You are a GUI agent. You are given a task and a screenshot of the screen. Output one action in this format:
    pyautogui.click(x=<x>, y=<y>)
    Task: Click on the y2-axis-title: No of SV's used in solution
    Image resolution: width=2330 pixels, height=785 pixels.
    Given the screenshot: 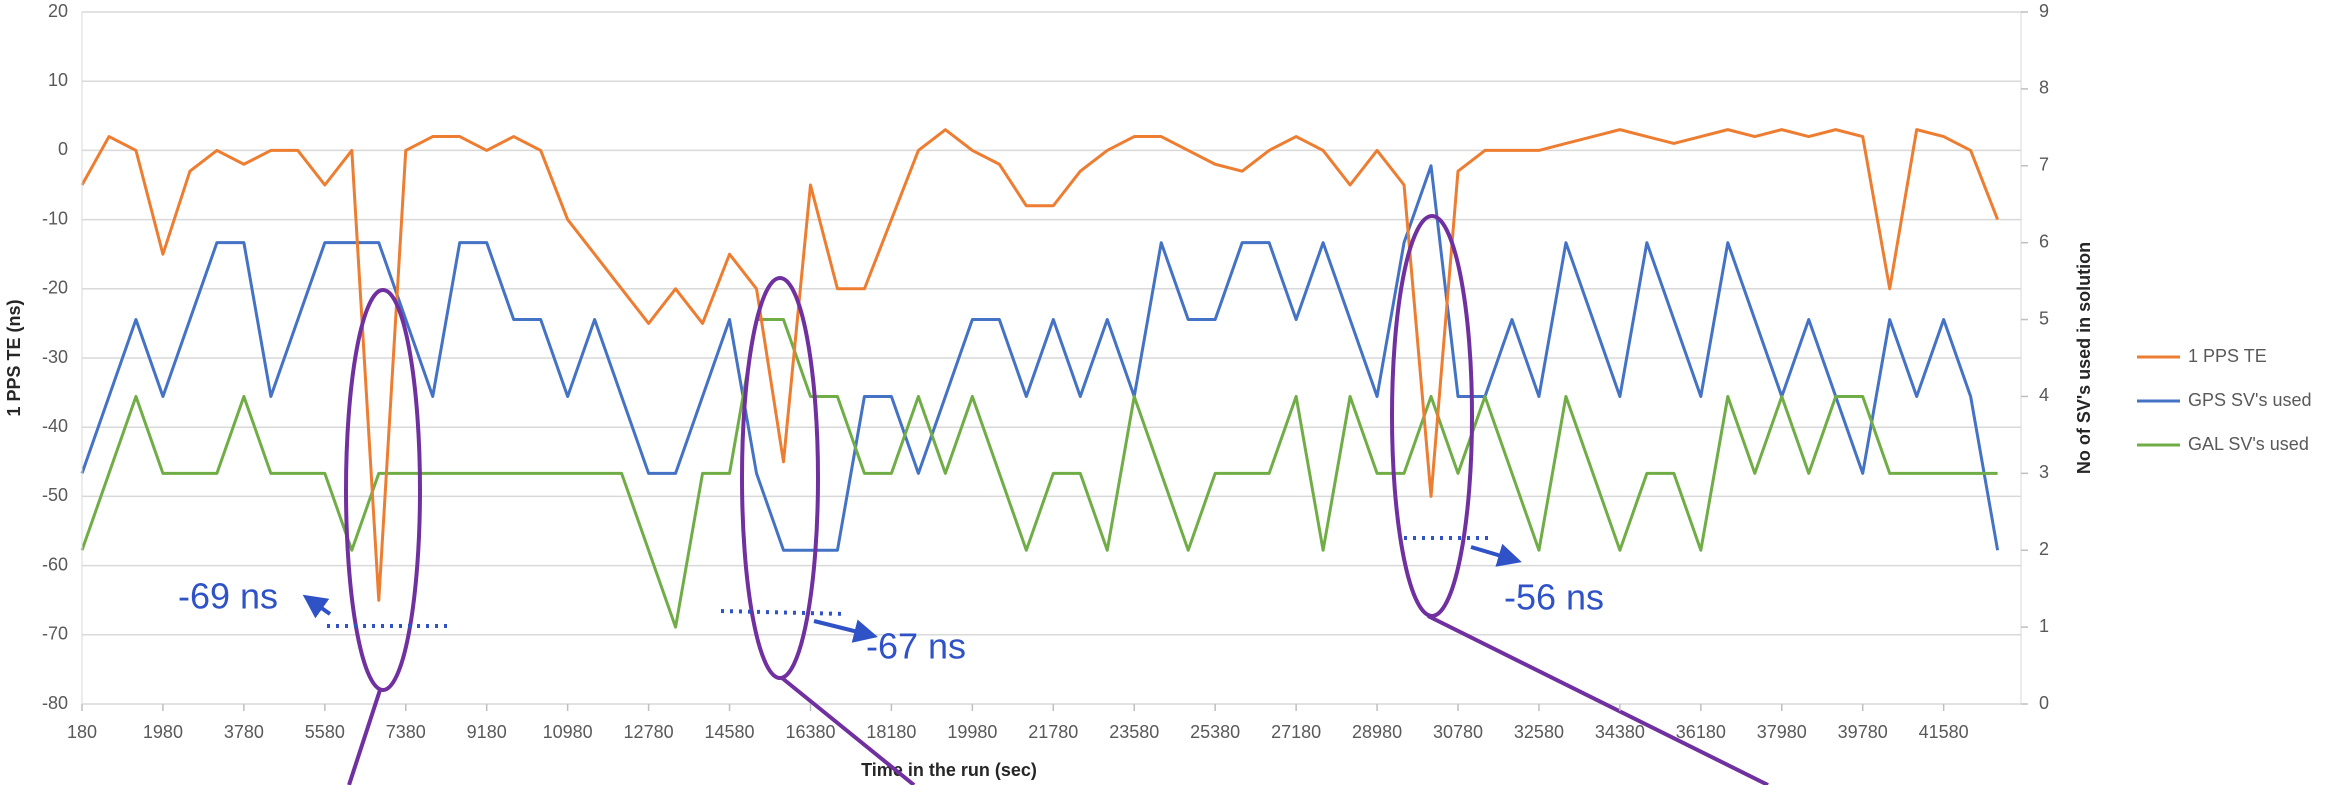 What is the action you would take?
    pyautogui.click(x=2084, y=358)
    